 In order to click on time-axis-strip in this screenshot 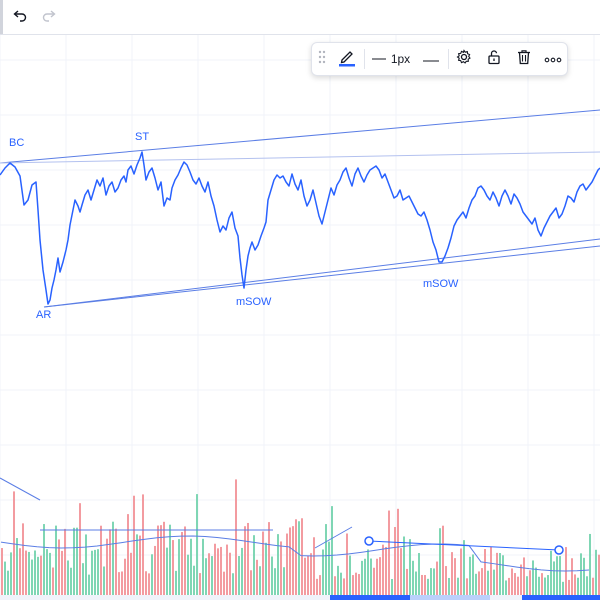, I will do `click(300, 597)`.